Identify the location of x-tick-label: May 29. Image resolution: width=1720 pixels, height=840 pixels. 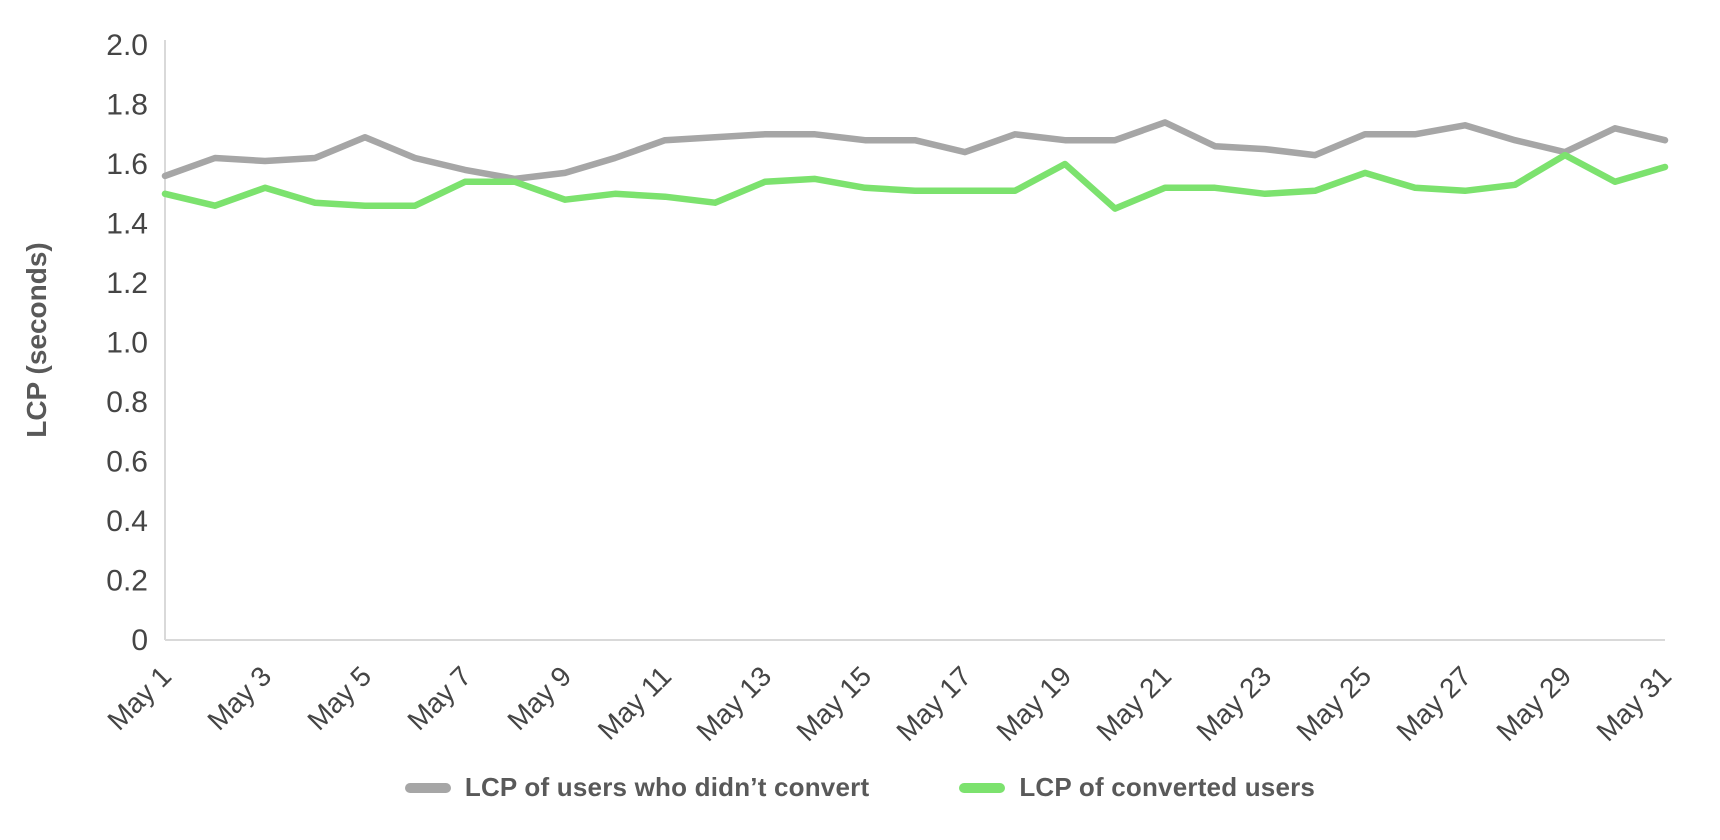
(1533, 703).